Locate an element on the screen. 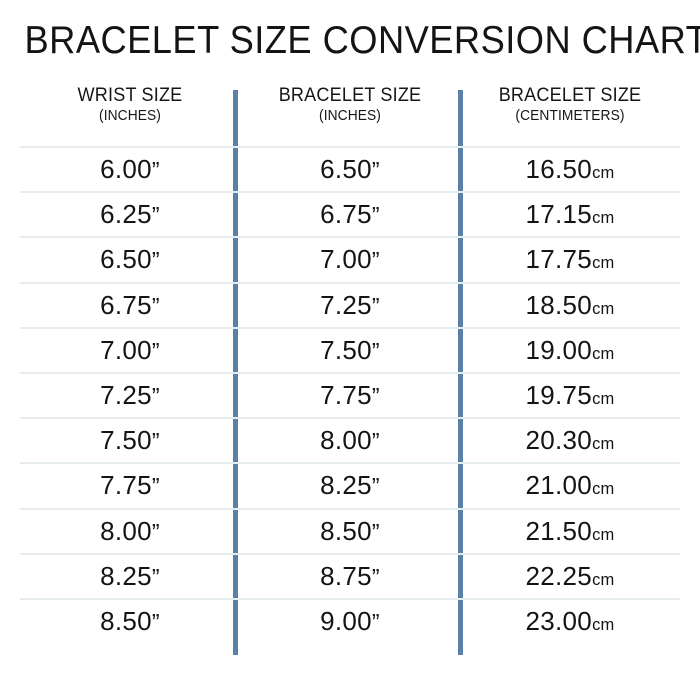  cell-value: 21.00 is located at coordinates (559, 485).